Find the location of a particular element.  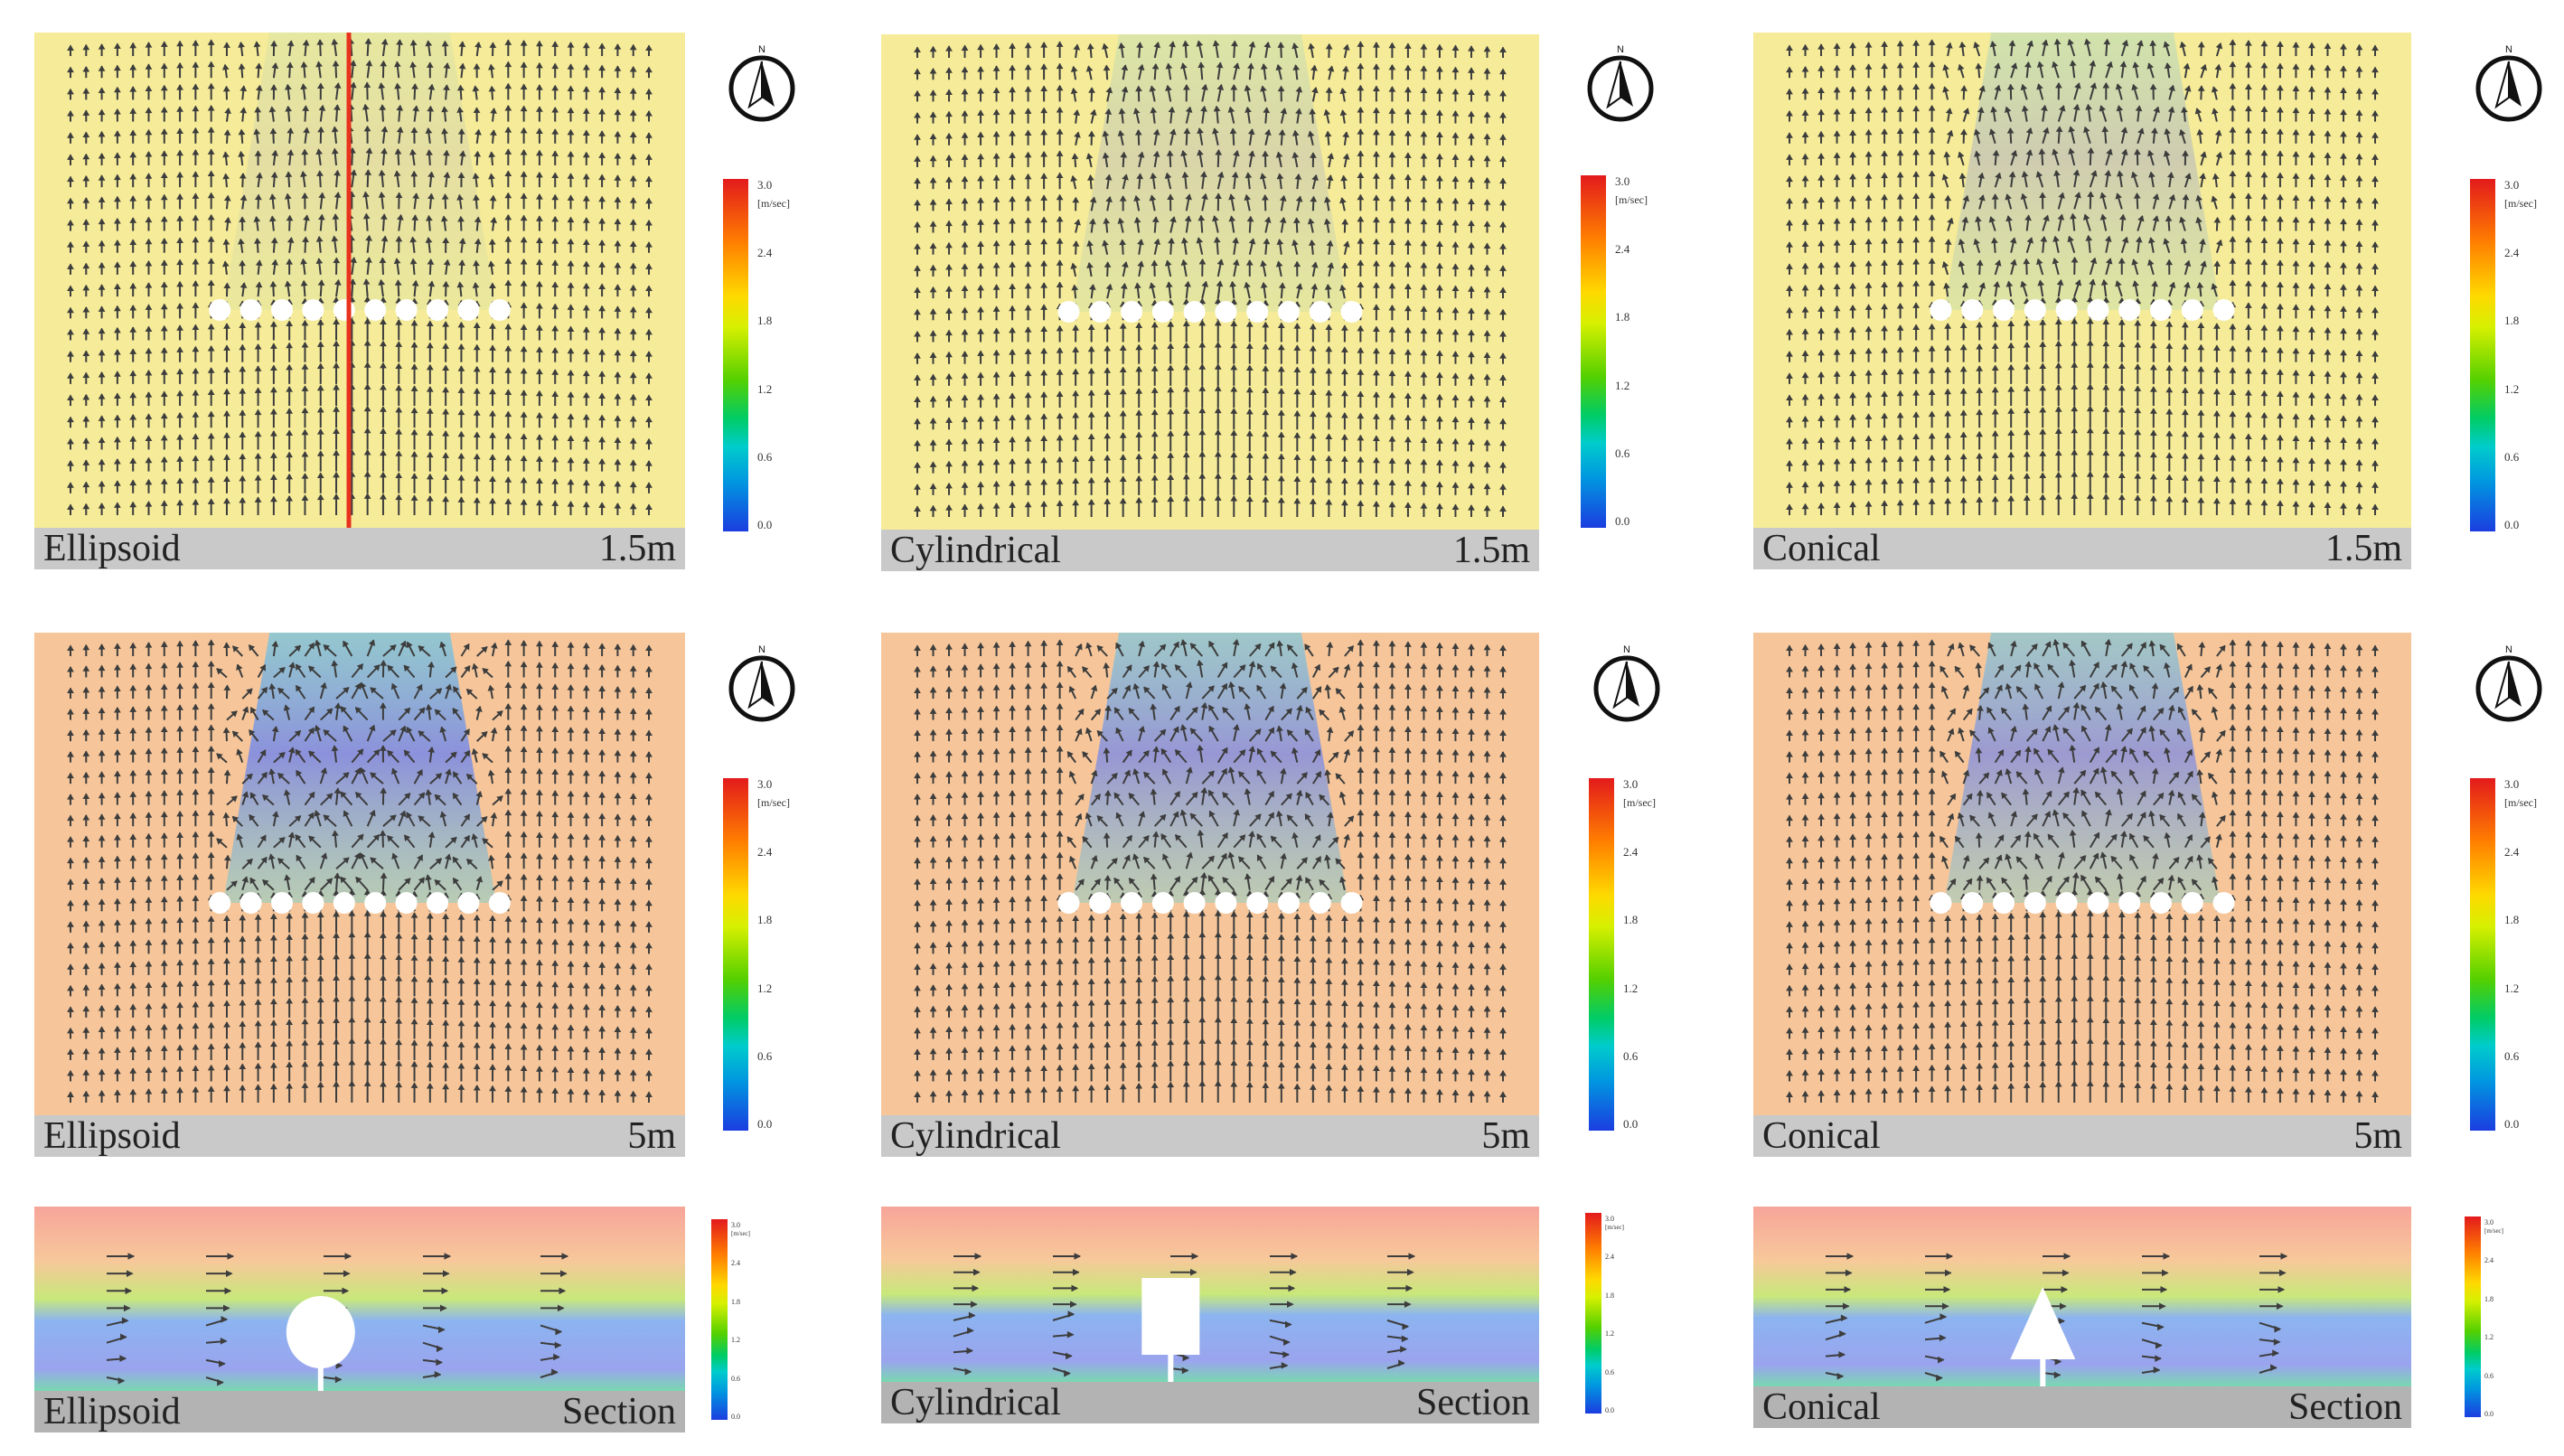

panel-conical-5m: Conical 5m is located at coordinates (2082, 895).